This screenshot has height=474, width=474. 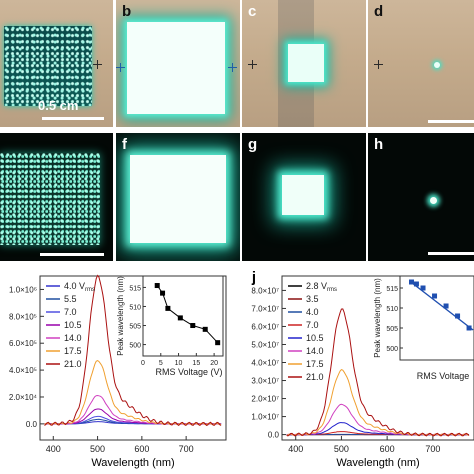 What do you see at coordinates (265, 326) in the screenshot?
I see `y-tick-label: 6.0×10⁷` at bounding box center [265, 326].